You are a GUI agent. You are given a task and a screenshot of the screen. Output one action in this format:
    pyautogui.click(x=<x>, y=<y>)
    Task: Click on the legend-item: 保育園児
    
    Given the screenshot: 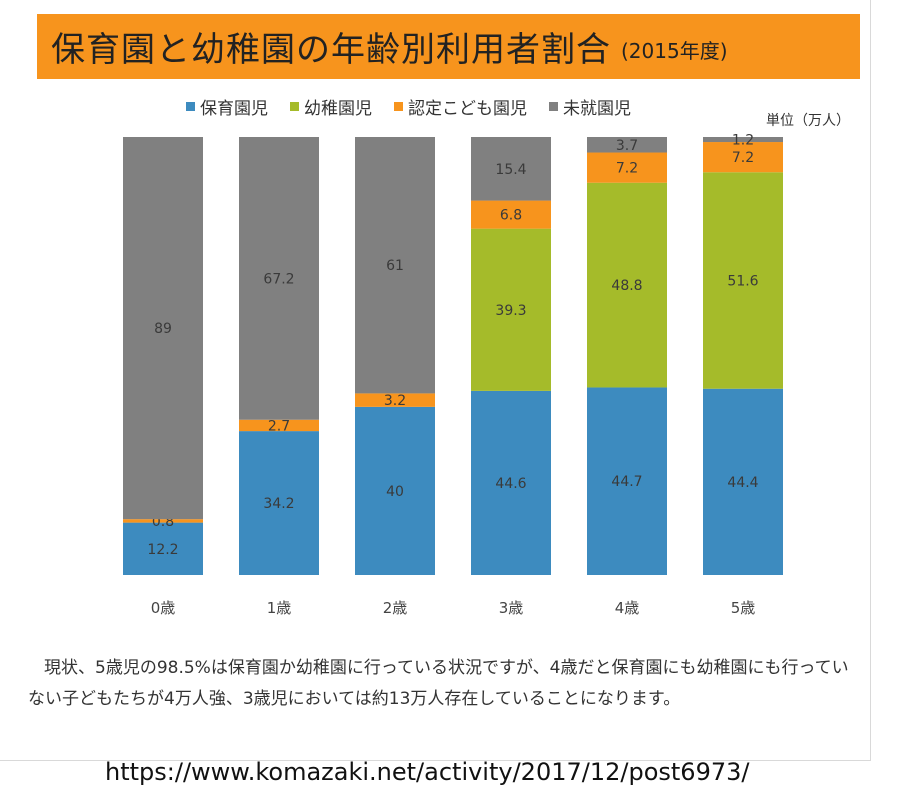 What is the action you would take?
    pyautogui.click(x=227, y=106)
    